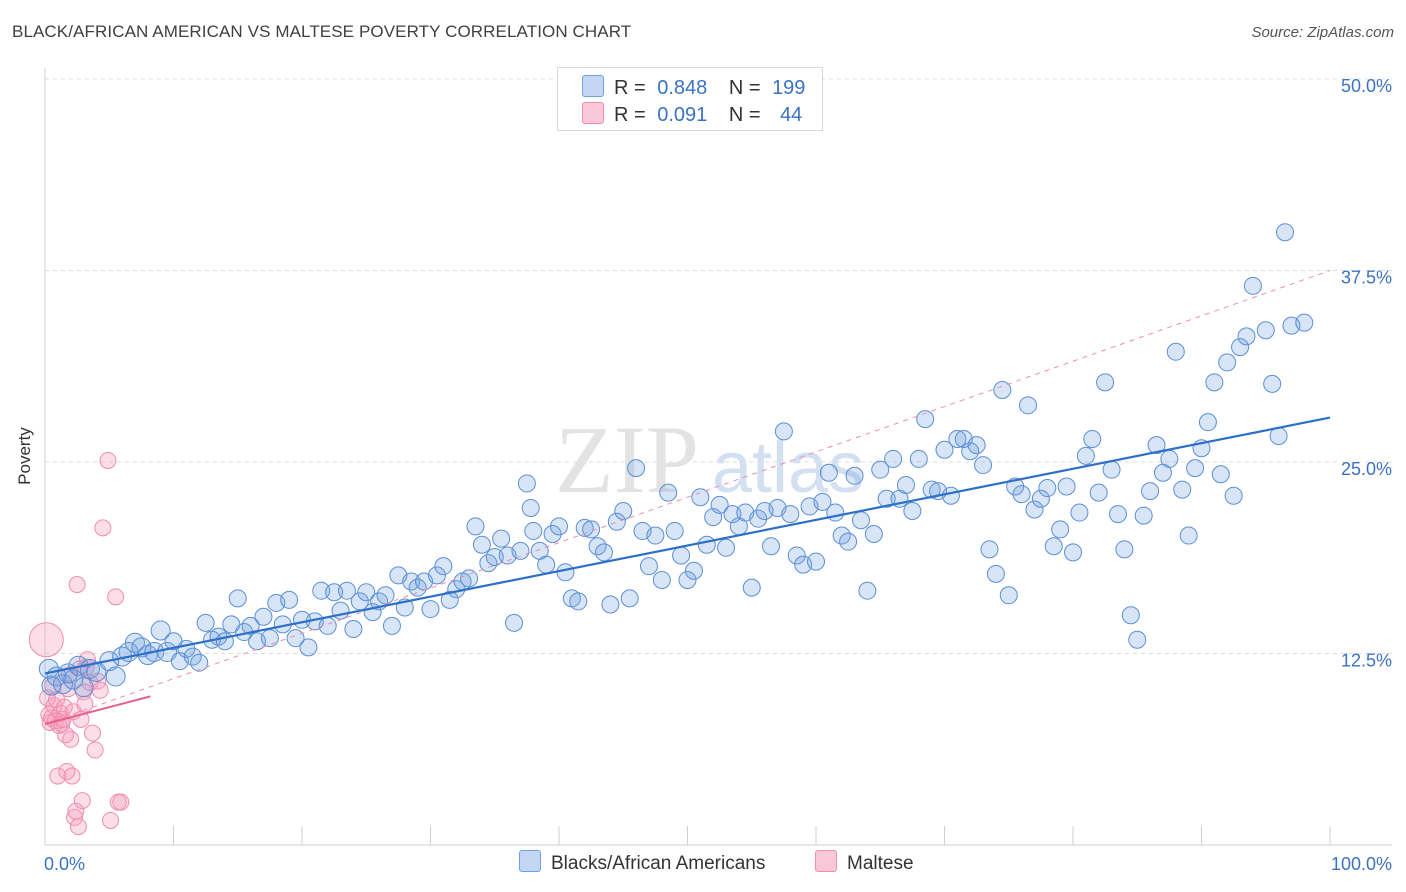  Describe the element at coordinates (1366, 661) in the screenshot. I see `y-tick-label: 12.5%` at that location.